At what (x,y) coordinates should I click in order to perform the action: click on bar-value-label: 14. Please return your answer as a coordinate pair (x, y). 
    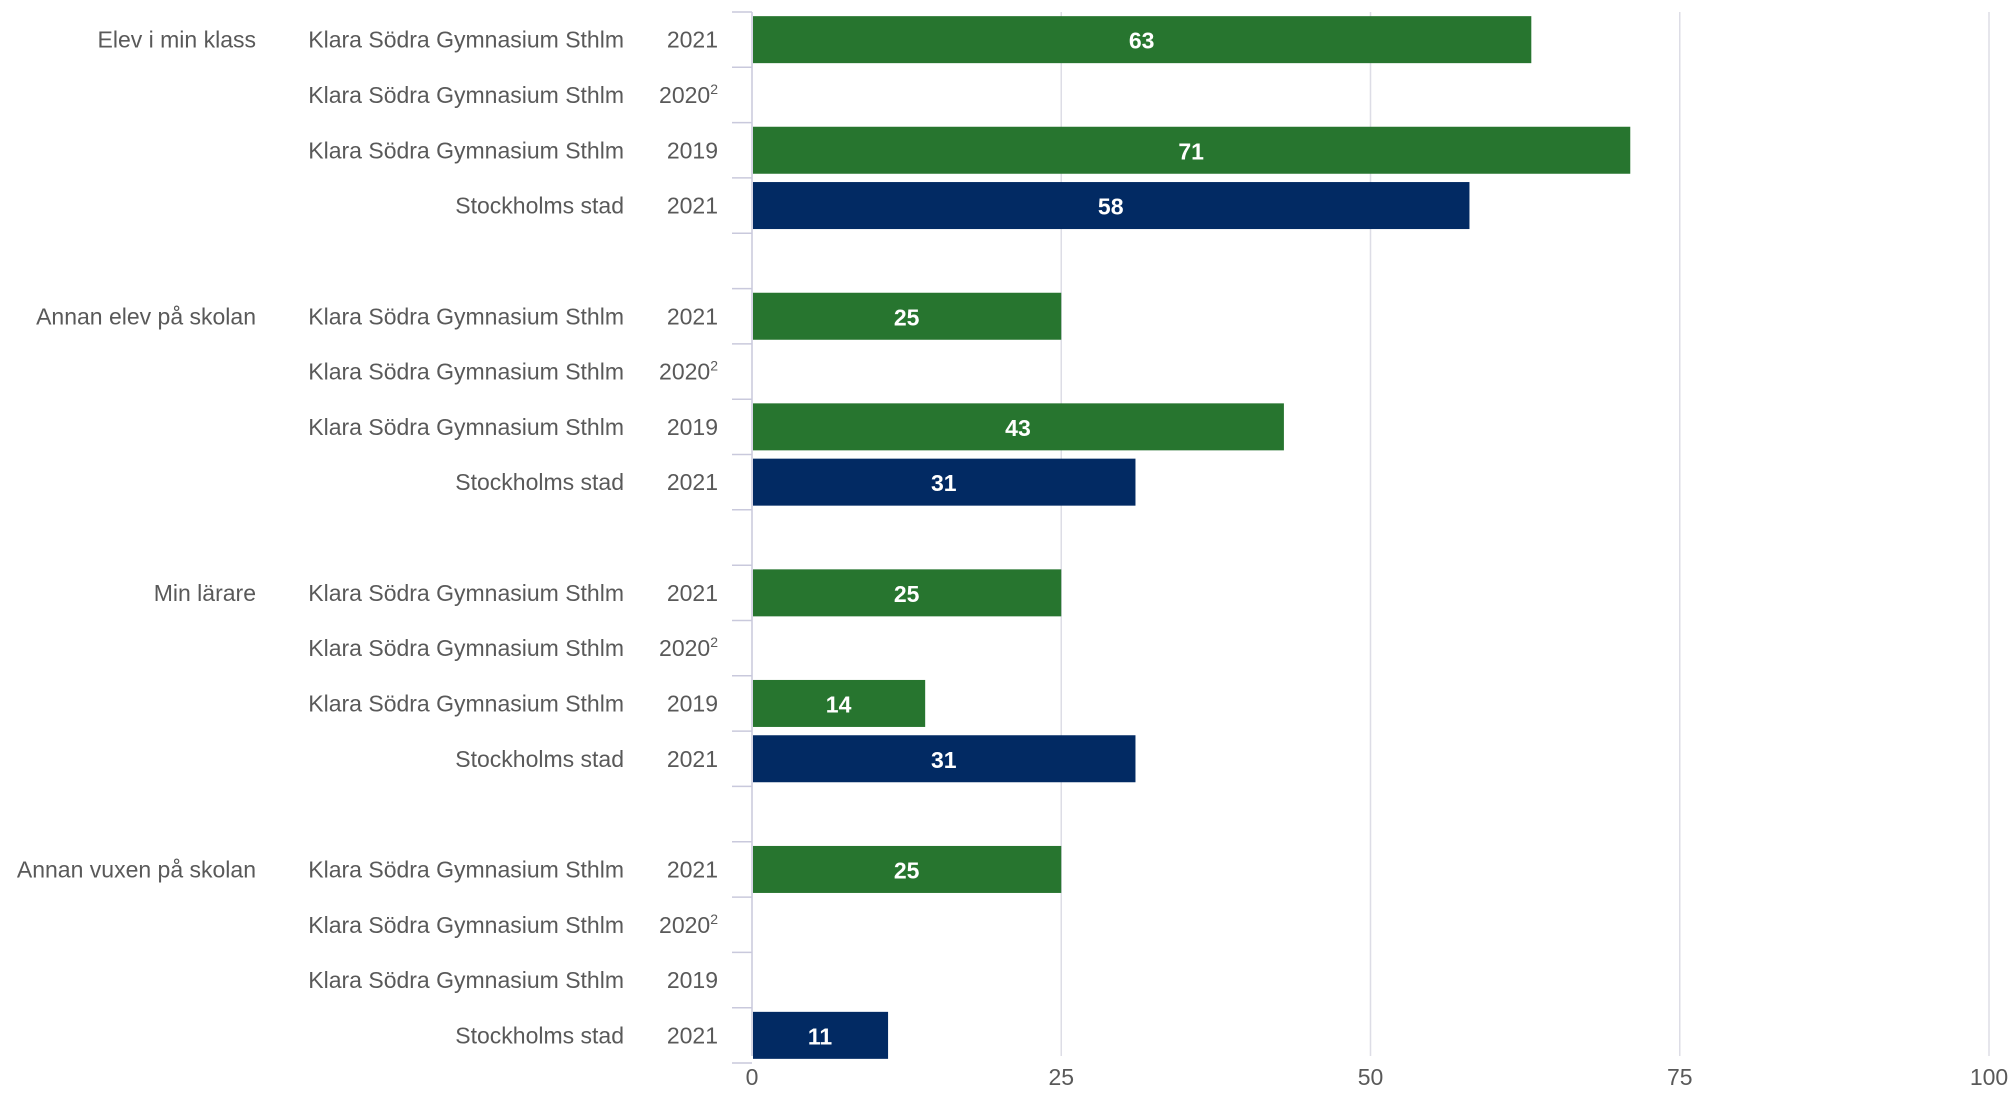
    Looking at the image, I should click on (839, 704).